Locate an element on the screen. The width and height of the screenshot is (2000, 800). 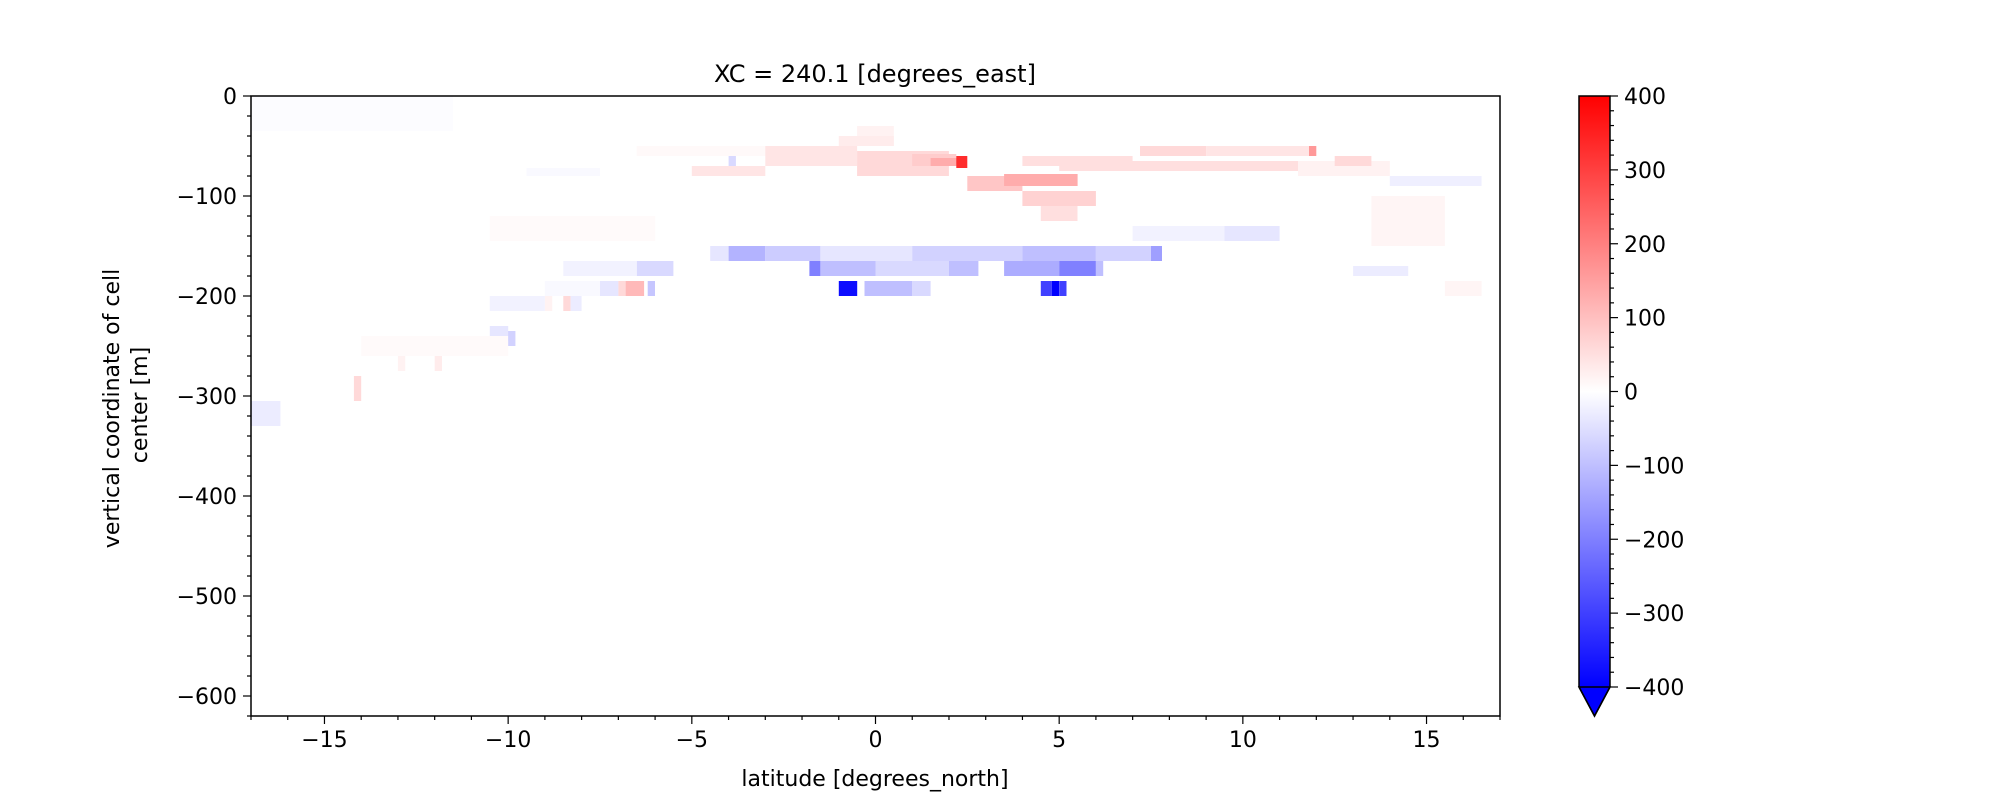
x-tick-label: −5 is located at coordinates (692, 740).